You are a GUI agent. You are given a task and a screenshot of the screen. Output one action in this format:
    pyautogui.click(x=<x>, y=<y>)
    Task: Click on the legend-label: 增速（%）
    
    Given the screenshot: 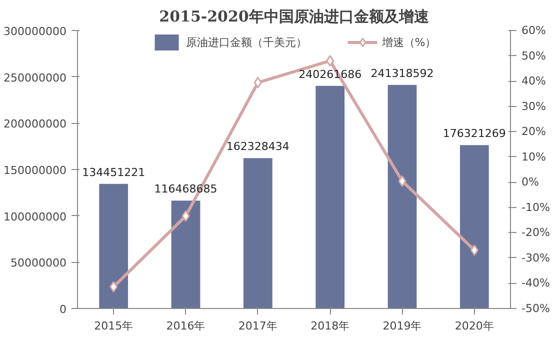 What is the action you would take?
    pyautogui.click(x=409, y=42)
    